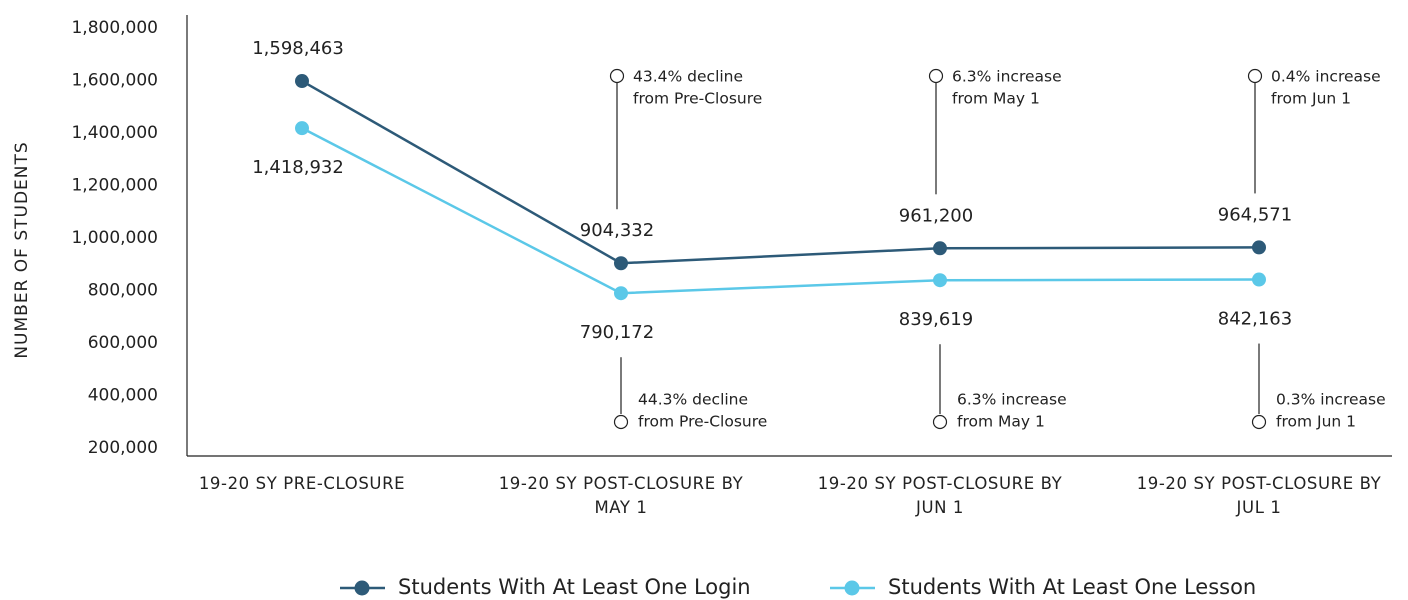 The height and width of the screenshot is (600, 1408). Describe the element at coordinates (693, 400) in the screenshot. I see `annotation-text: 44.3% decline` at that location.